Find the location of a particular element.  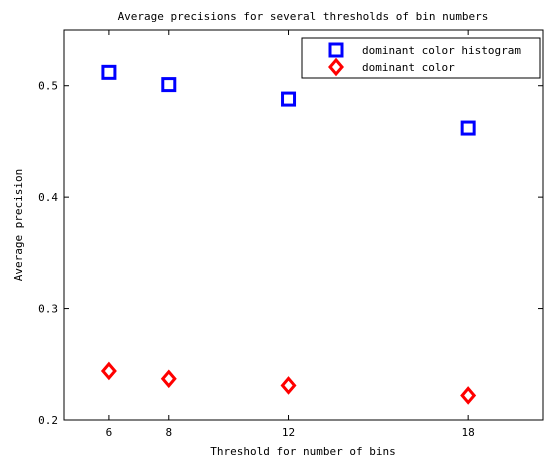

x-tick-label: 18 is located at coordinates (468, 432).